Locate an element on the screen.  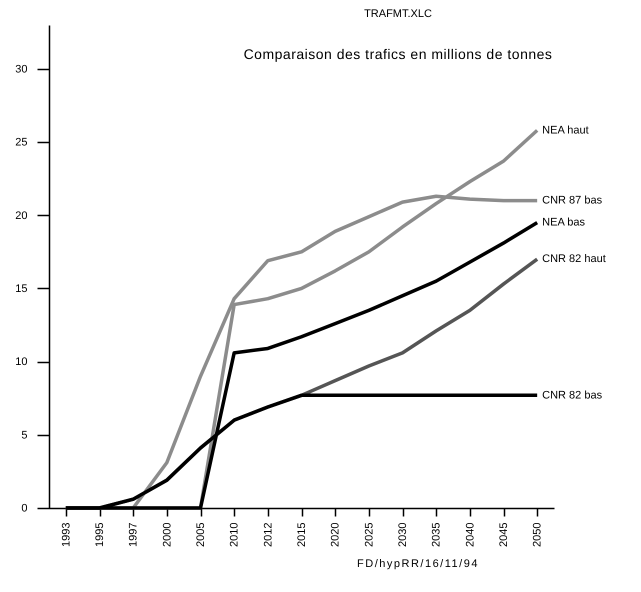
y-tick-label: 15 is located at coordinates (21, 288).